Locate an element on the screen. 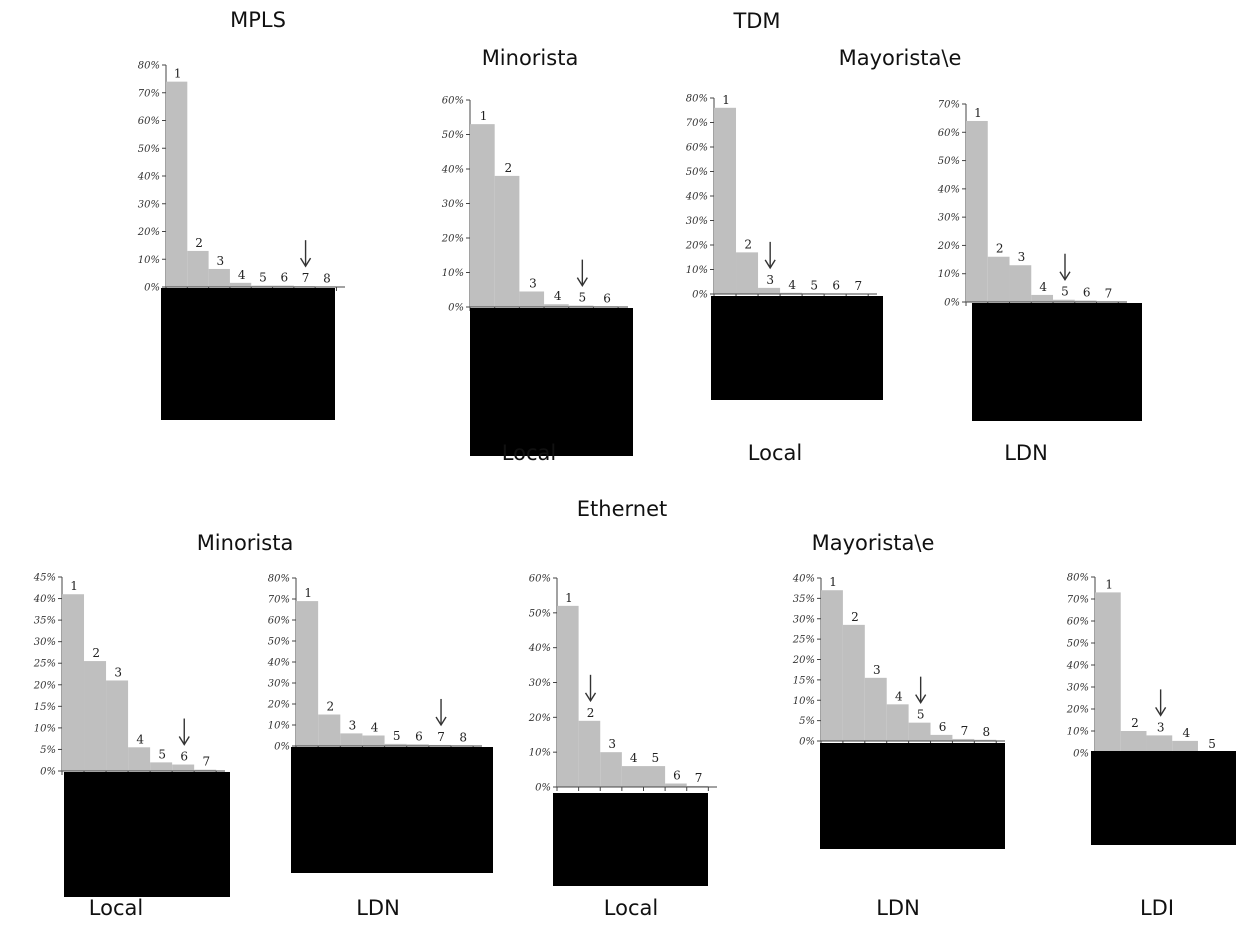 The width and height of the screenshot is (1243, 928). y-tick-label: 80% is located at coordinates (697, 99).